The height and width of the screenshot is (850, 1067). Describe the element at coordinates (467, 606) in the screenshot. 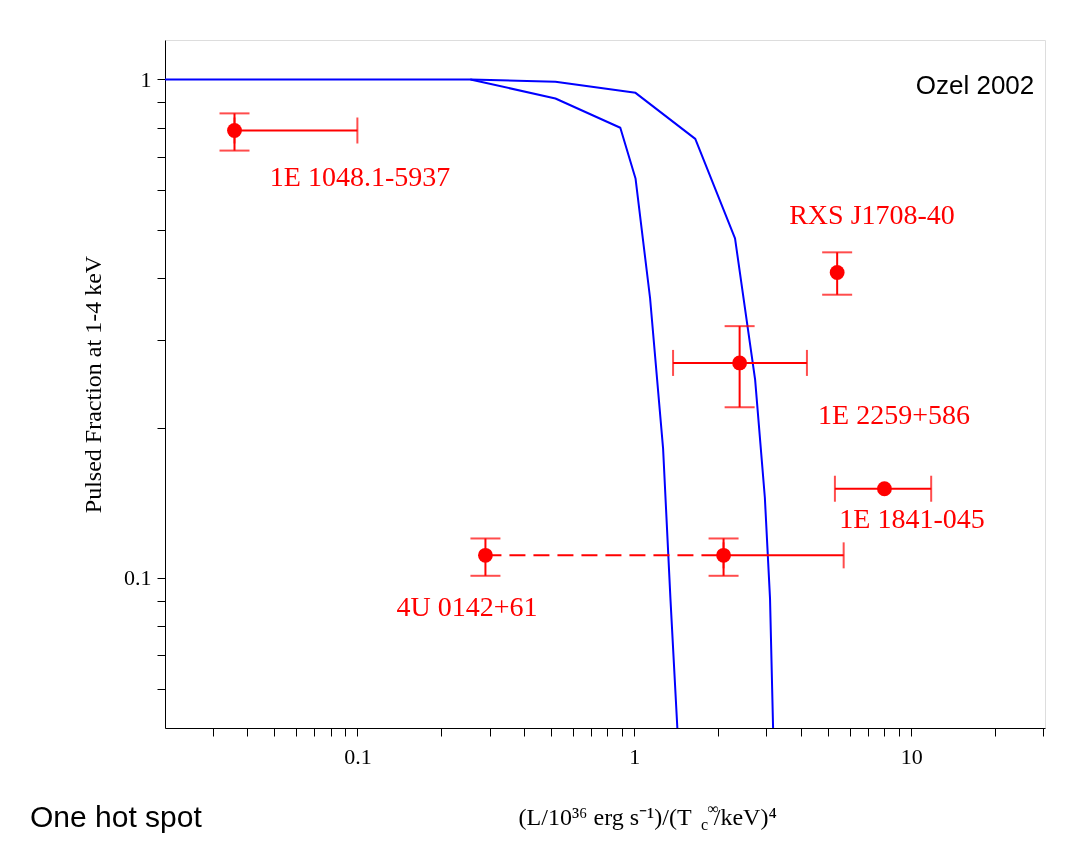

I see `annotation: 4U 0142+61` at that location.